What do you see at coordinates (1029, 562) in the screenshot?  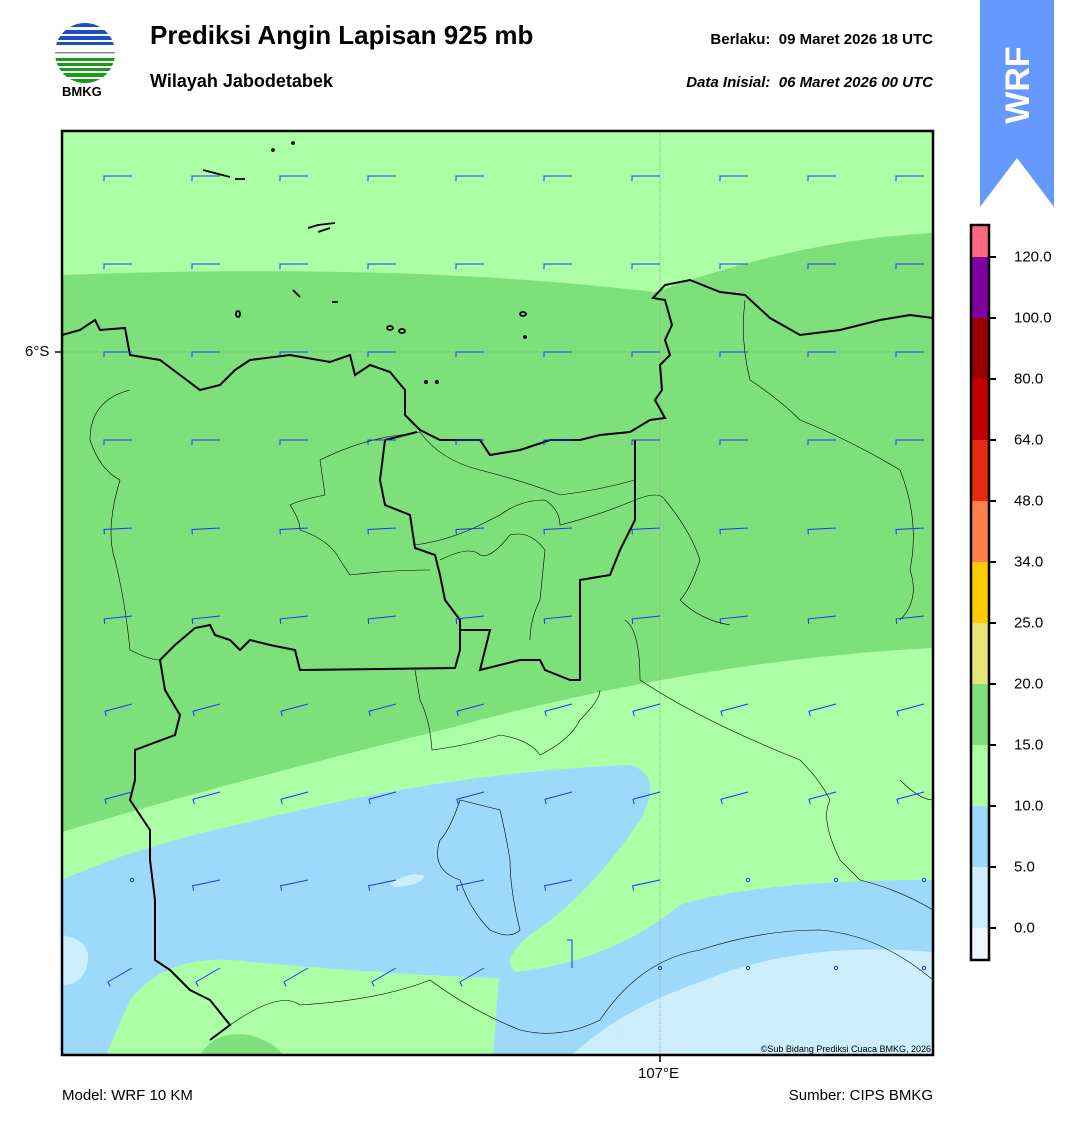 I see `colorbar-label: 34.0` at bounding box center [1029, 562].